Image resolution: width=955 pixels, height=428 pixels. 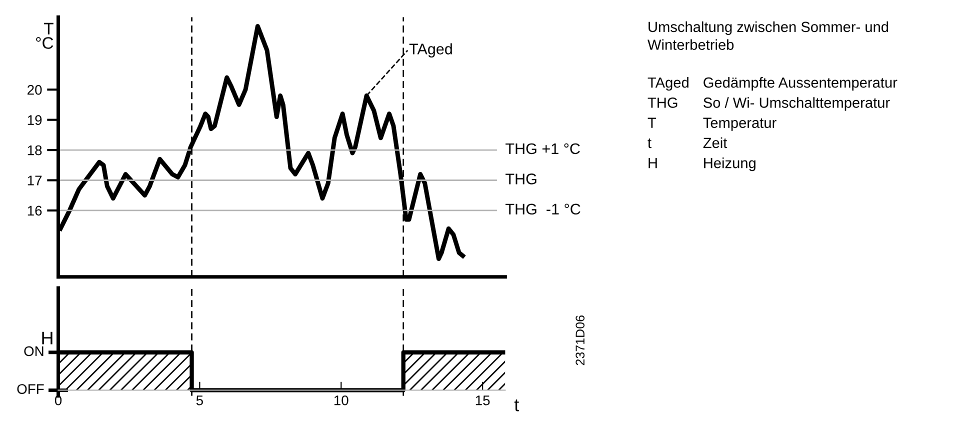 What do you see at coordinates (35, 181) in the screenshot?
I see `y-tick-label: 17` at bounding box center [35, 181].